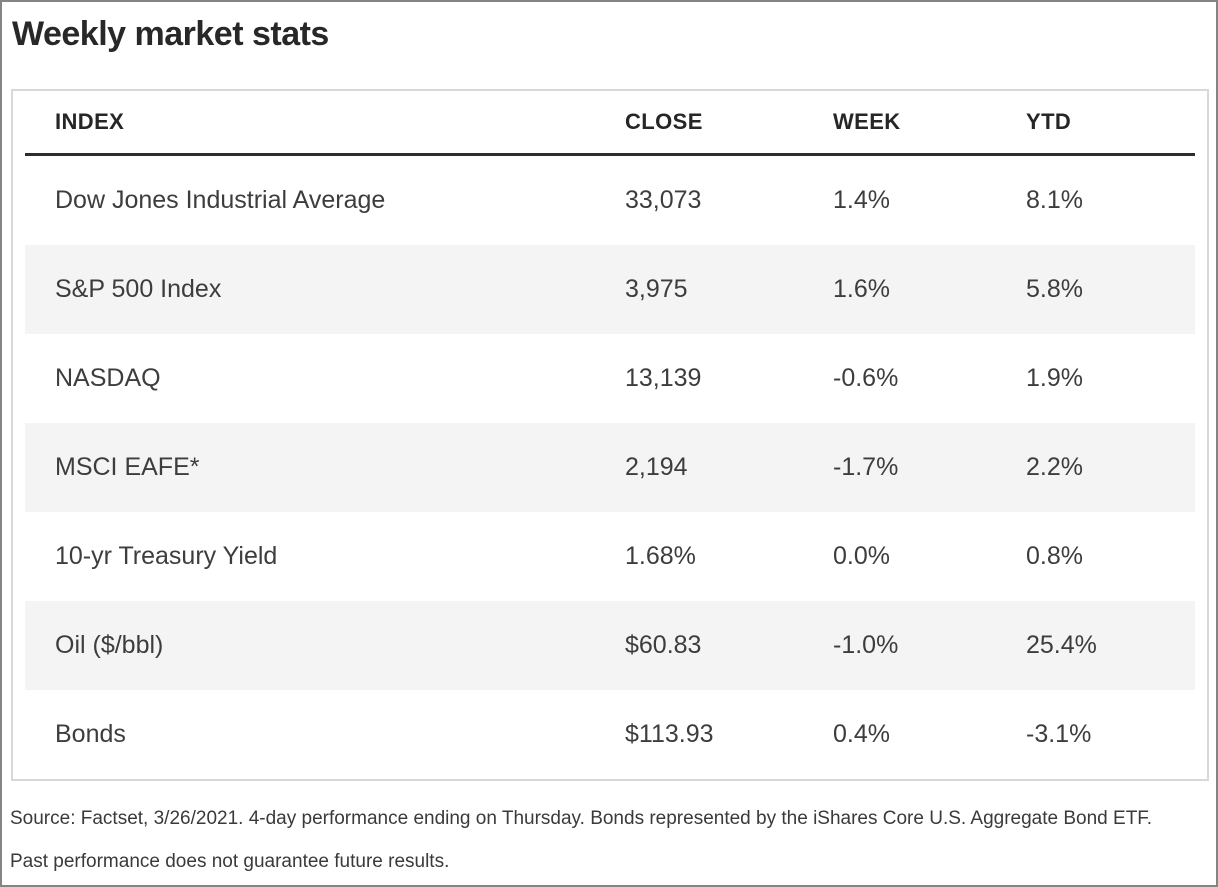 Image resolution: width=1218 pixels, height=887 pixels. What do you see at coordinates (166, 556) in the screenshot?
I see `index-name: 10-yr Treasury Yield` at bounding box center [166, 556].